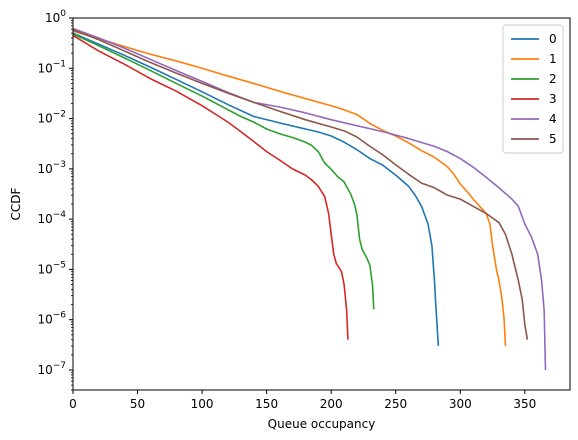 This screenshot has height=440, width=578. What do you see at coordinates (51, 118) in the screenshot?
I see `y-tick-label: 10⁻²` at bounding box center [51, 118].